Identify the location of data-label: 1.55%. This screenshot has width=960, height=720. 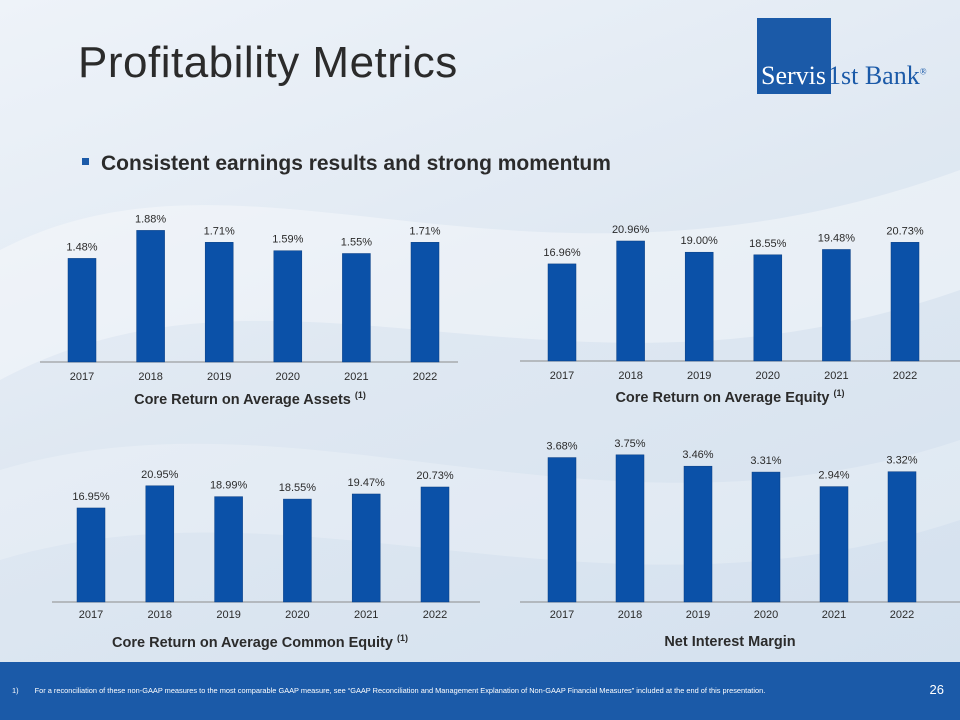
(356, 243).